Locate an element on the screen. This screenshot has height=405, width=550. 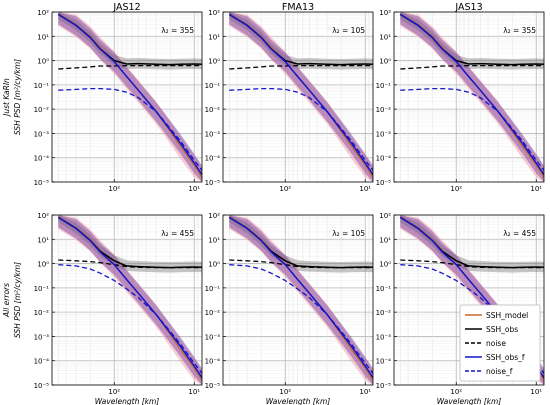
row-label-2: All errors SSH PSD [m²/cy/km] is located at coordinates (12, 300).